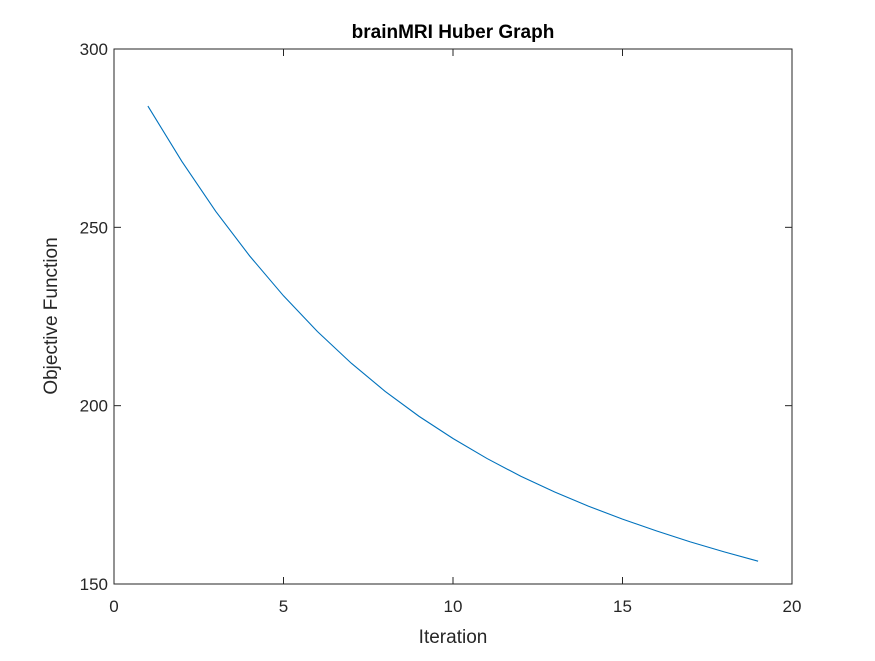 The image size is (875, 661). I want to click on x-tick-label: 15, so click(622, 606).